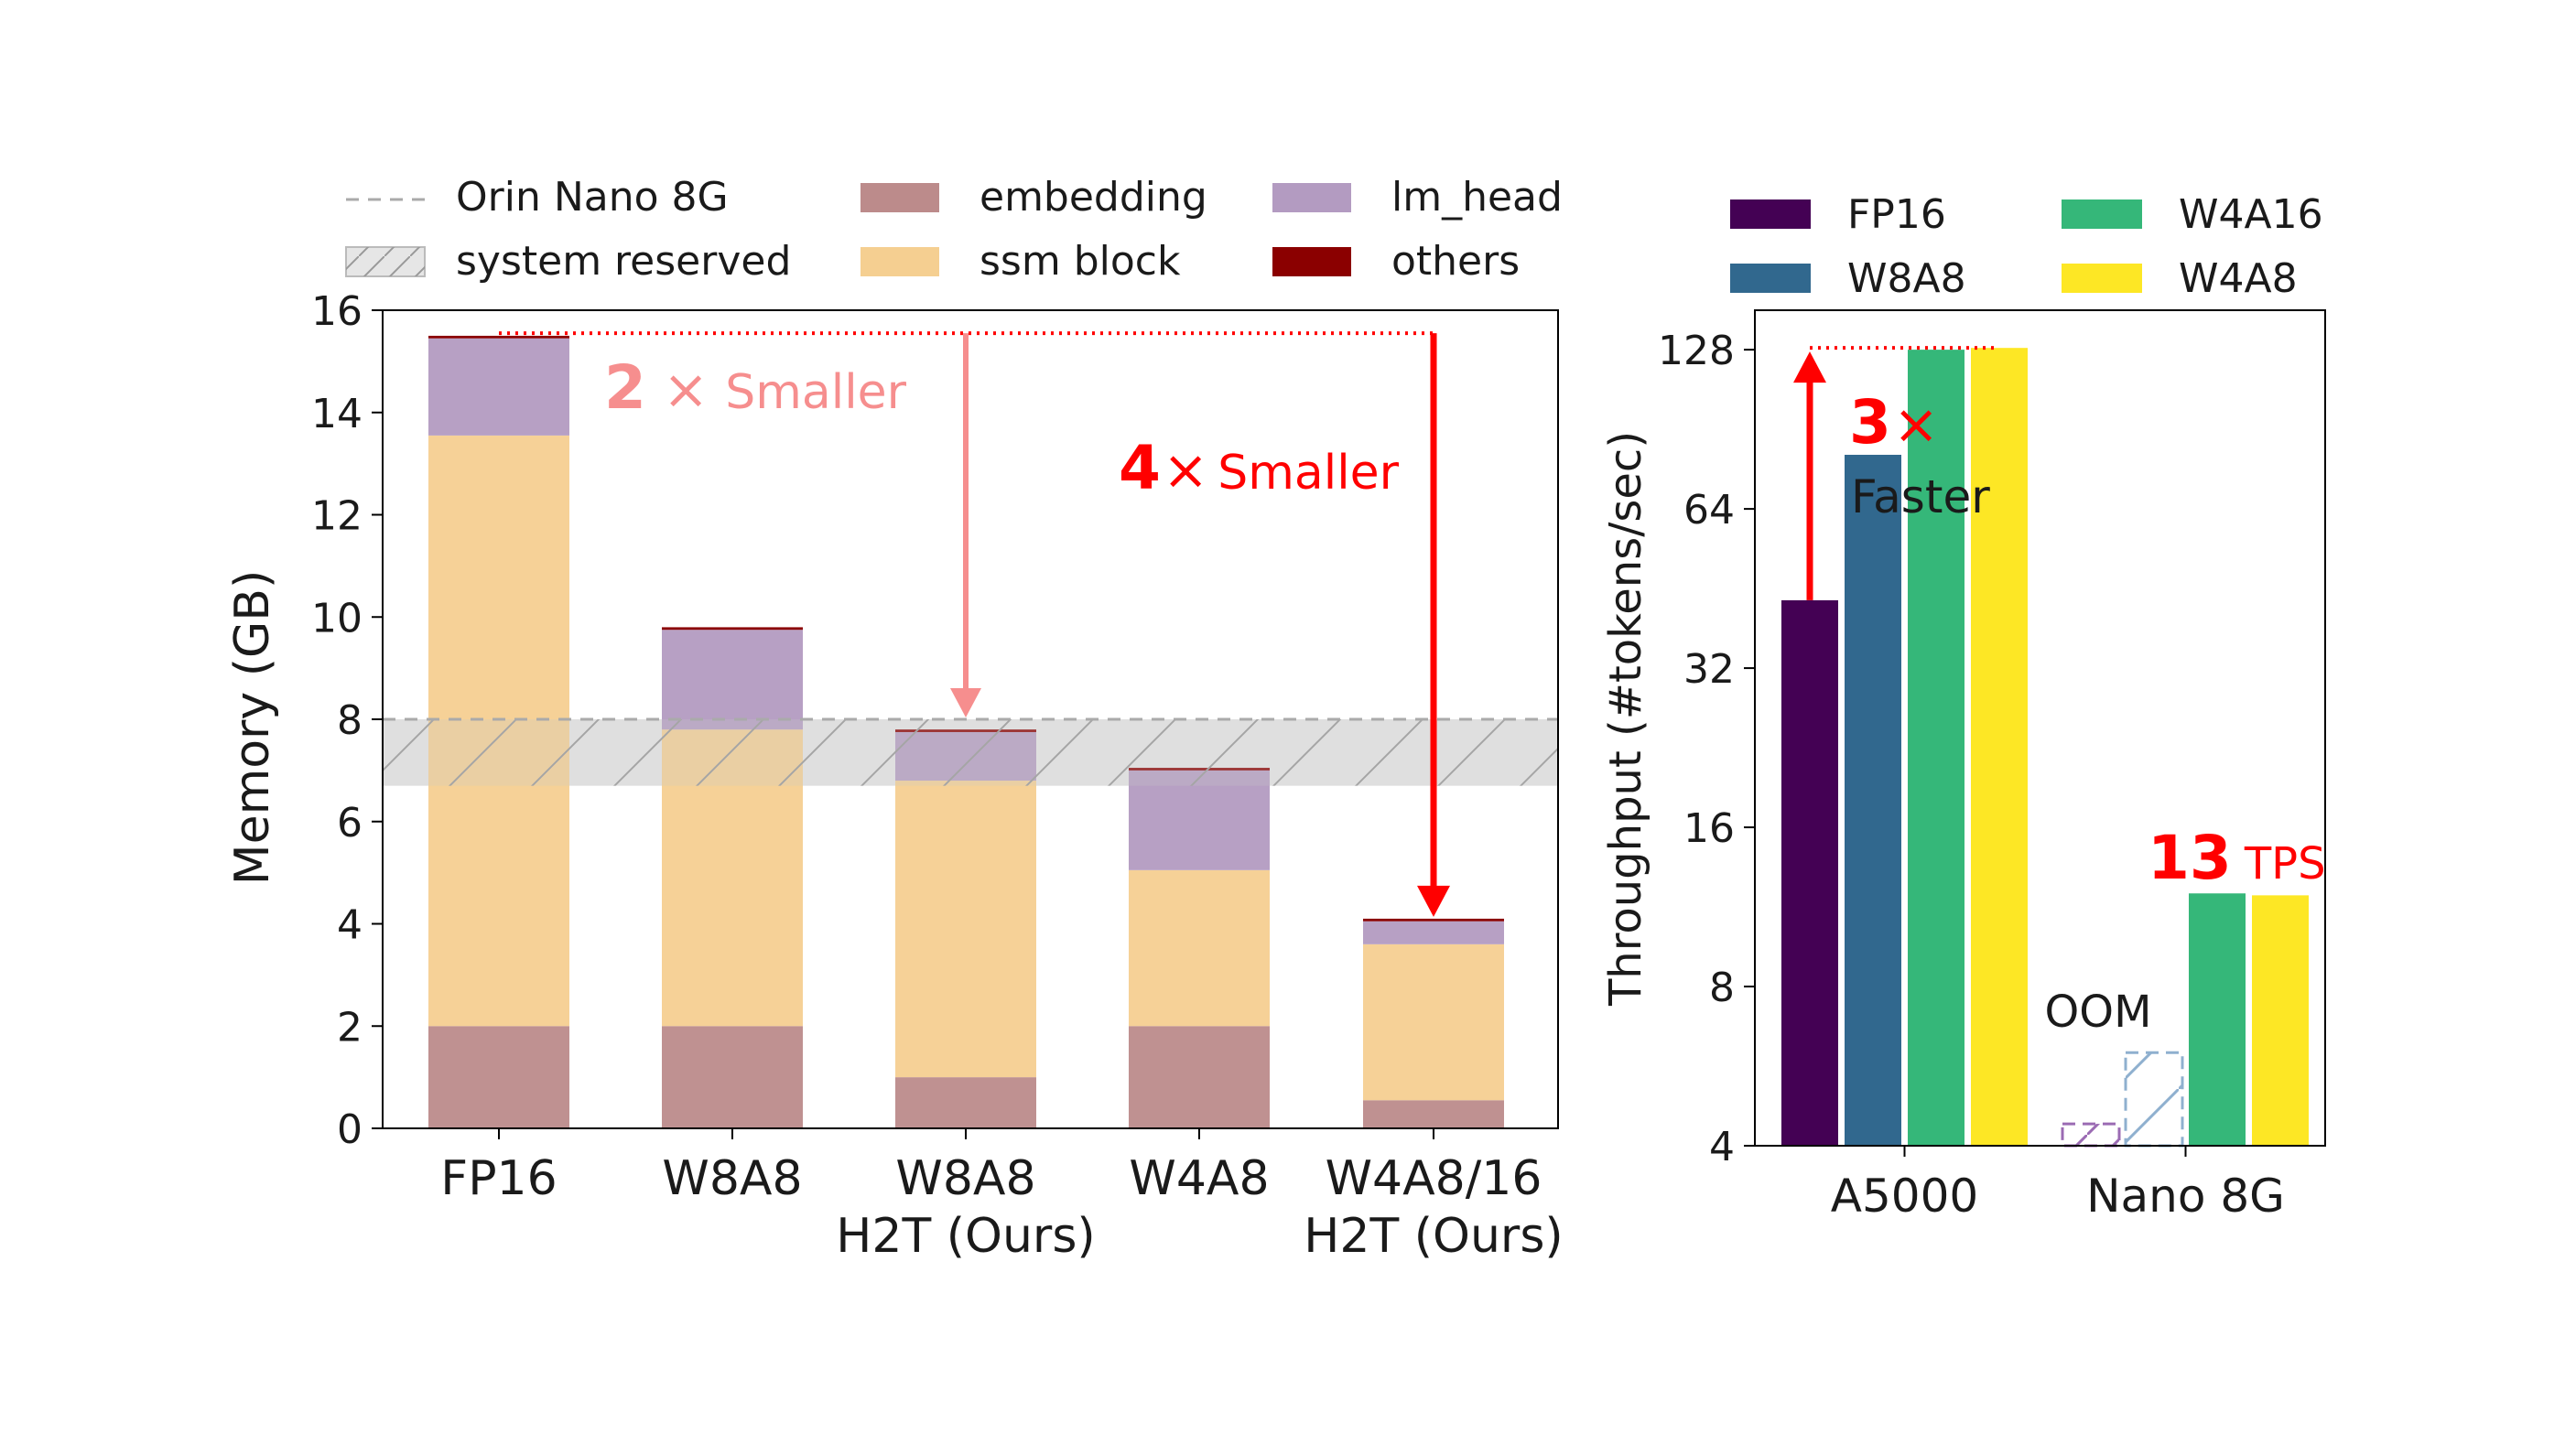  What do you see at coordinates (2098, 1013) in the screenshot?
I see `oom-label: OOM` at bounding box center [2098, 1013].